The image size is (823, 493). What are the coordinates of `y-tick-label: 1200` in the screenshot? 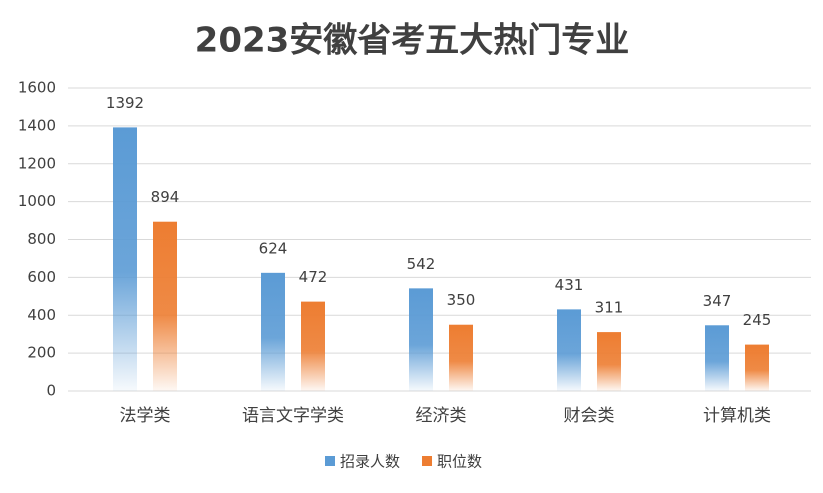 It's located at (37, 163).